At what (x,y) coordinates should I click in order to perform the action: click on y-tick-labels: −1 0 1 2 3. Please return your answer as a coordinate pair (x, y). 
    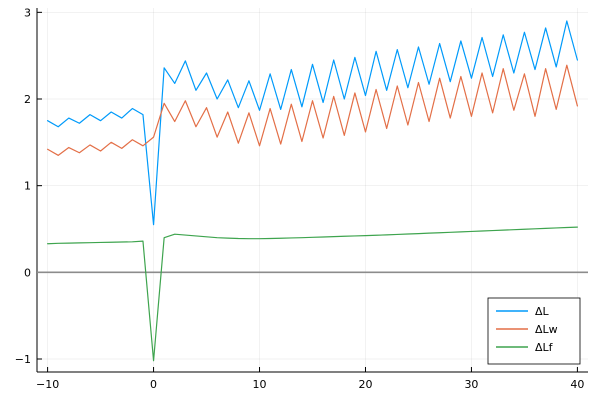
    Looking at the image, I should click on (23, 186).